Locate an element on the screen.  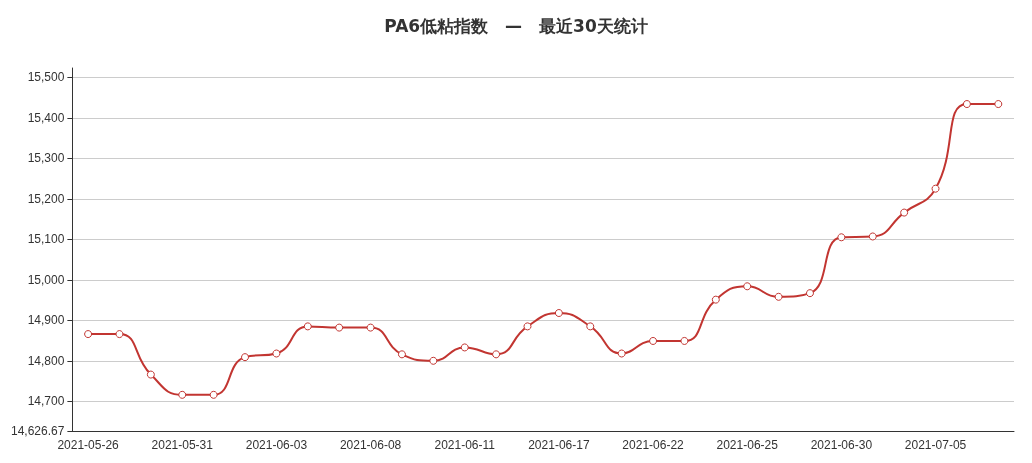
x-tick-label: 2021-06-17 is located at coordinates (559, 445).